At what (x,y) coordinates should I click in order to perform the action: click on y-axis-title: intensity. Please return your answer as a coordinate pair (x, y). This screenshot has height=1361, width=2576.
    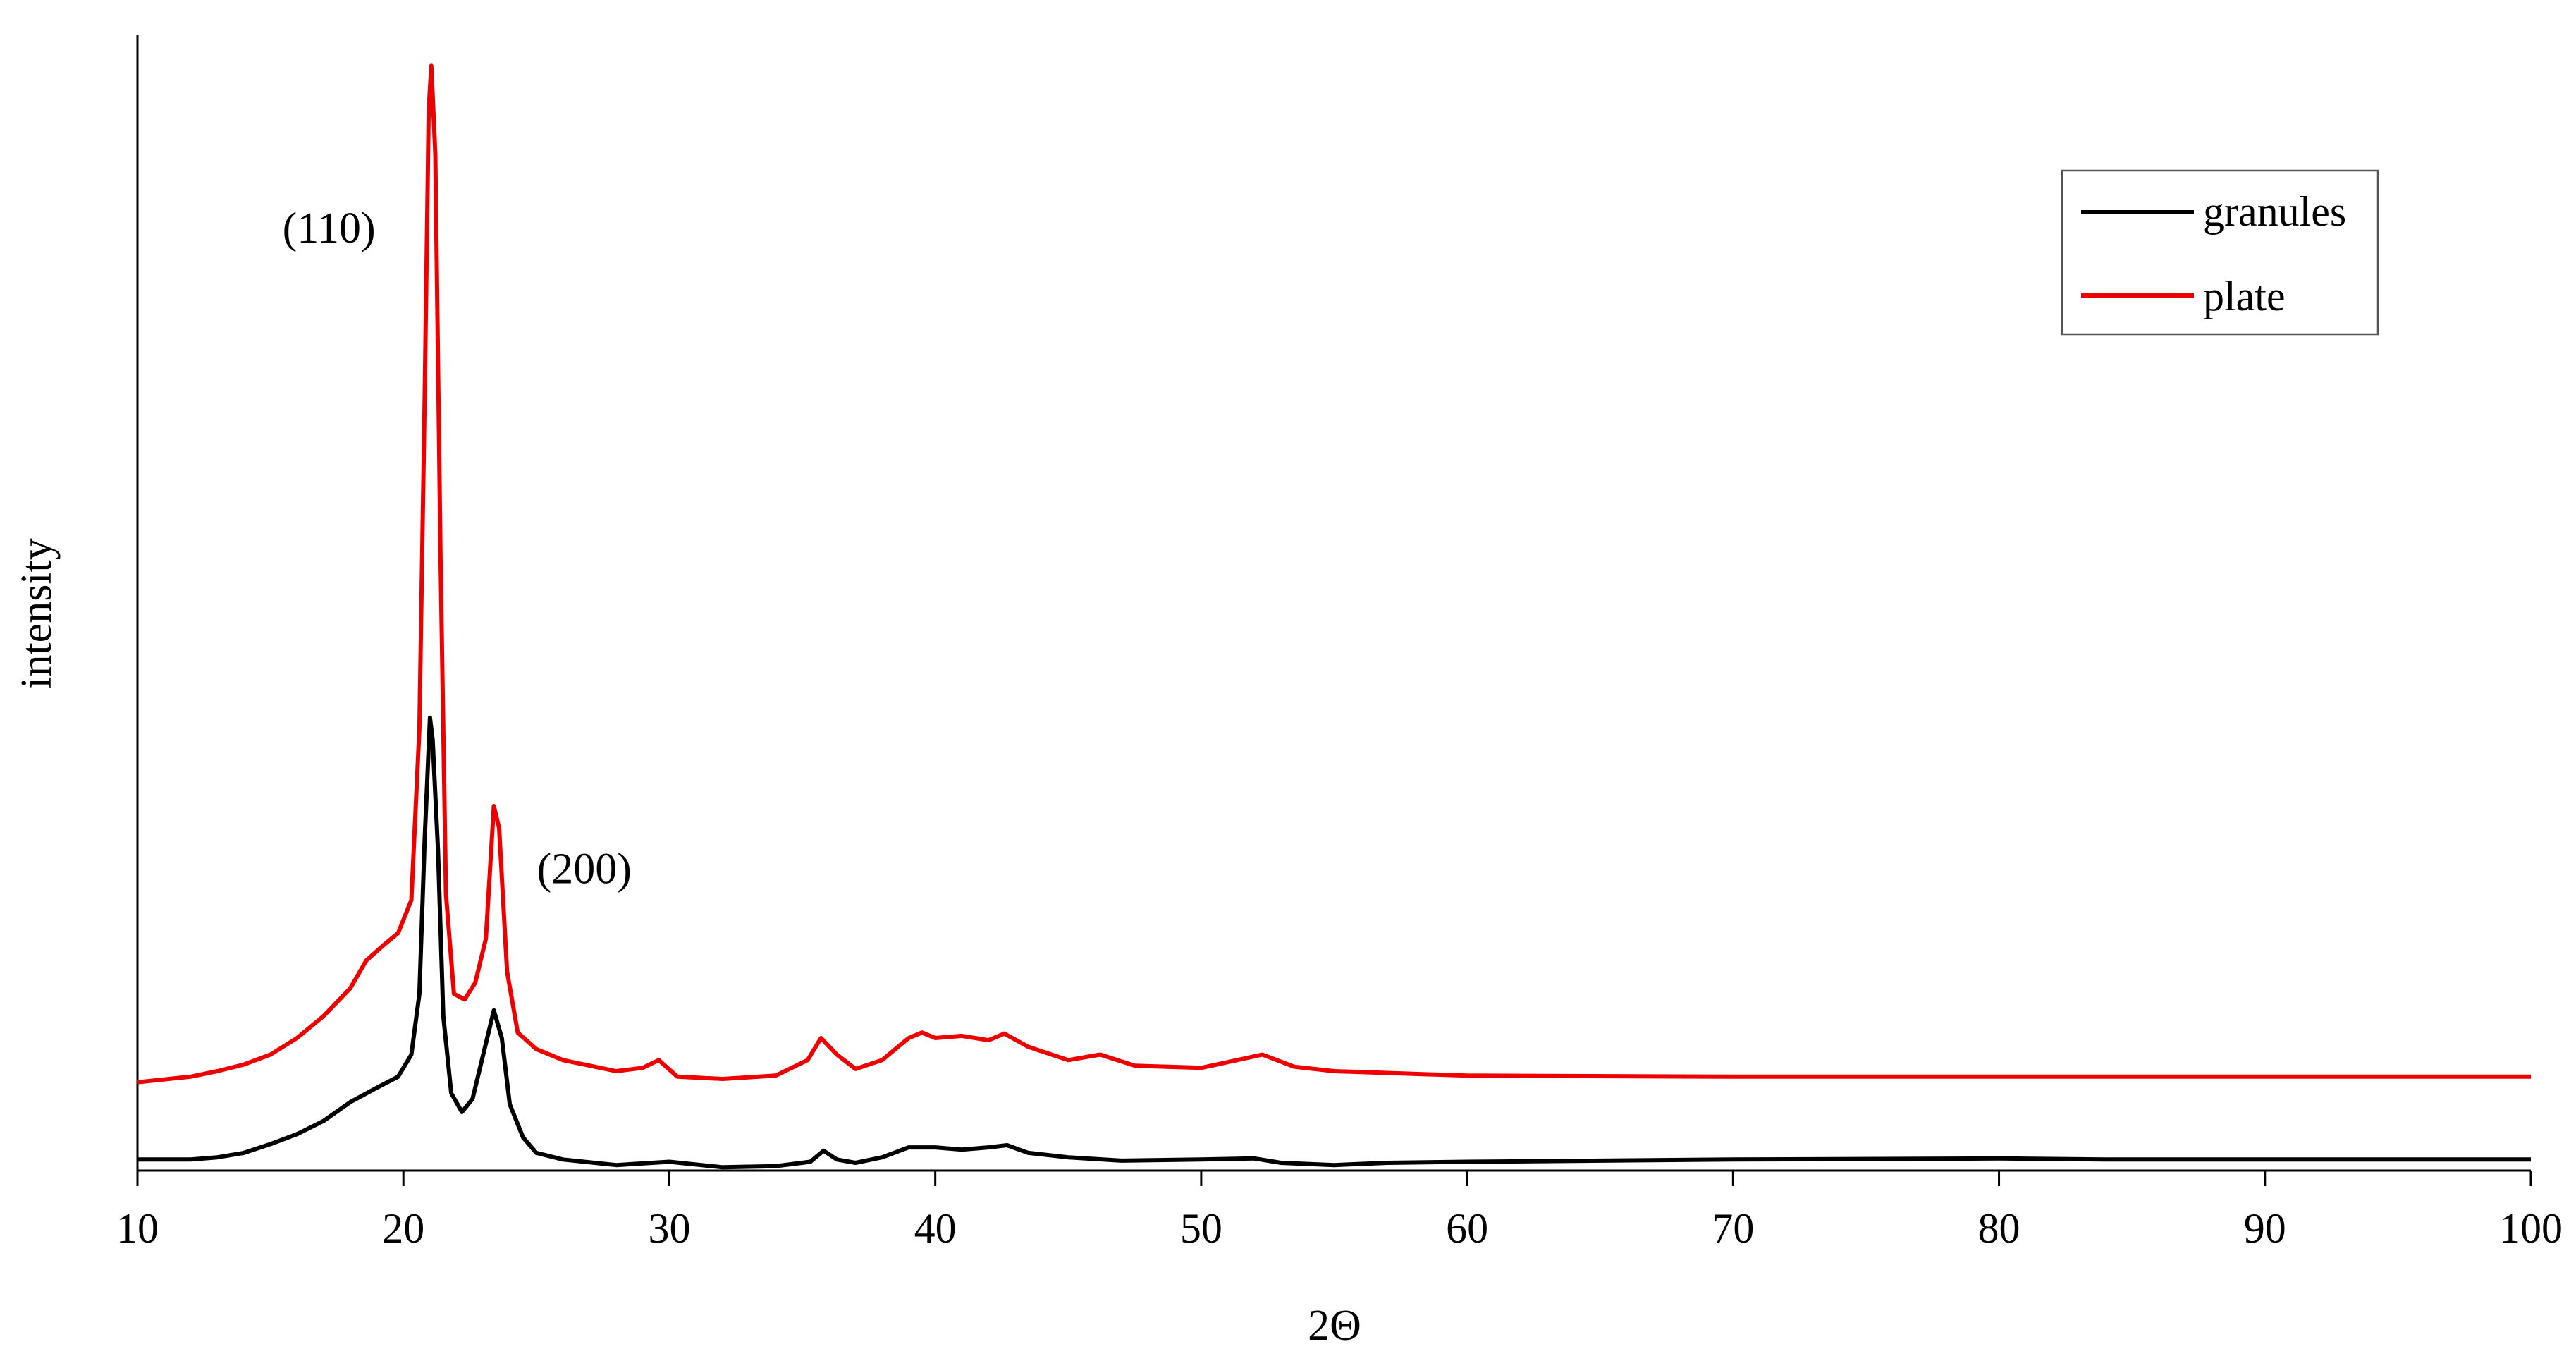
    Looking at the image, I should click on (37, 613).